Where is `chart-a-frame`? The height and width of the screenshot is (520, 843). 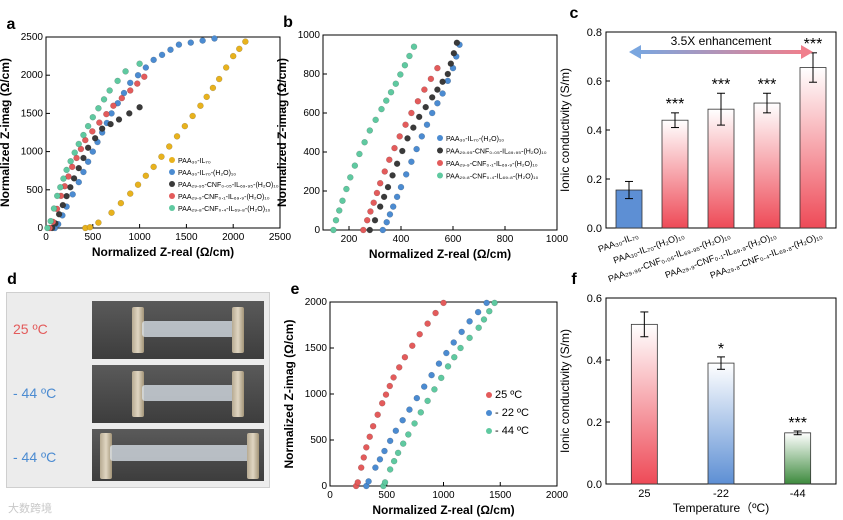 chart-a-frame is located at coordinates (163, 132).